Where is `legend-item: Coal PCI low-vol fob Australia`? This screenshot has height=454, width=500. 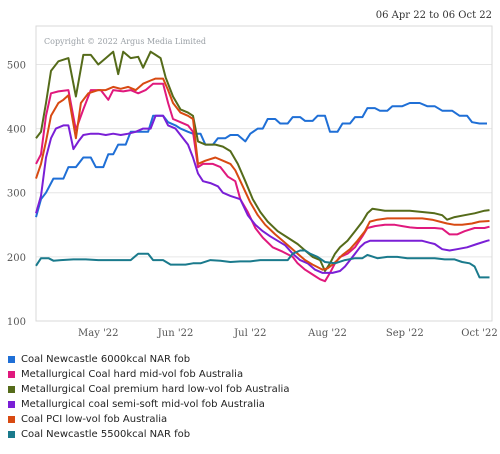
legend-item: Coal PCI low-vol fob Australia is located at coordinates (148, 419).